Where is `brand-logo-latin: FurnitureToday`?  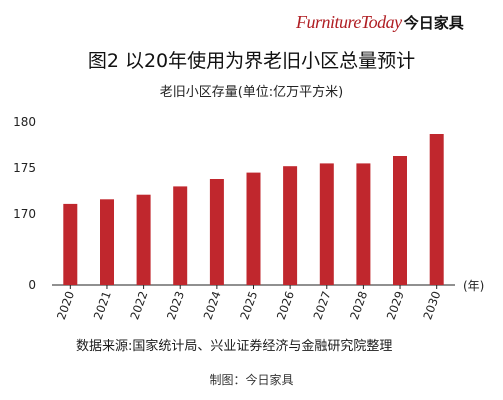 brand-logo-latin: FurnitureToday is located at coordinates (349, 22).